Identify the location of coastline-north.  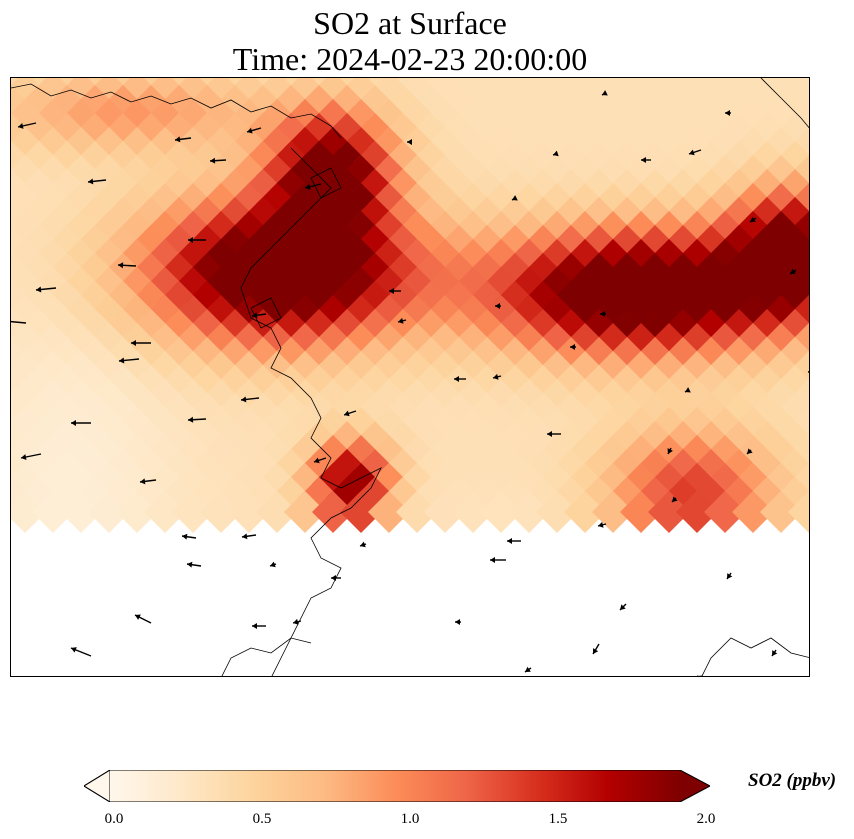
(176, 111).